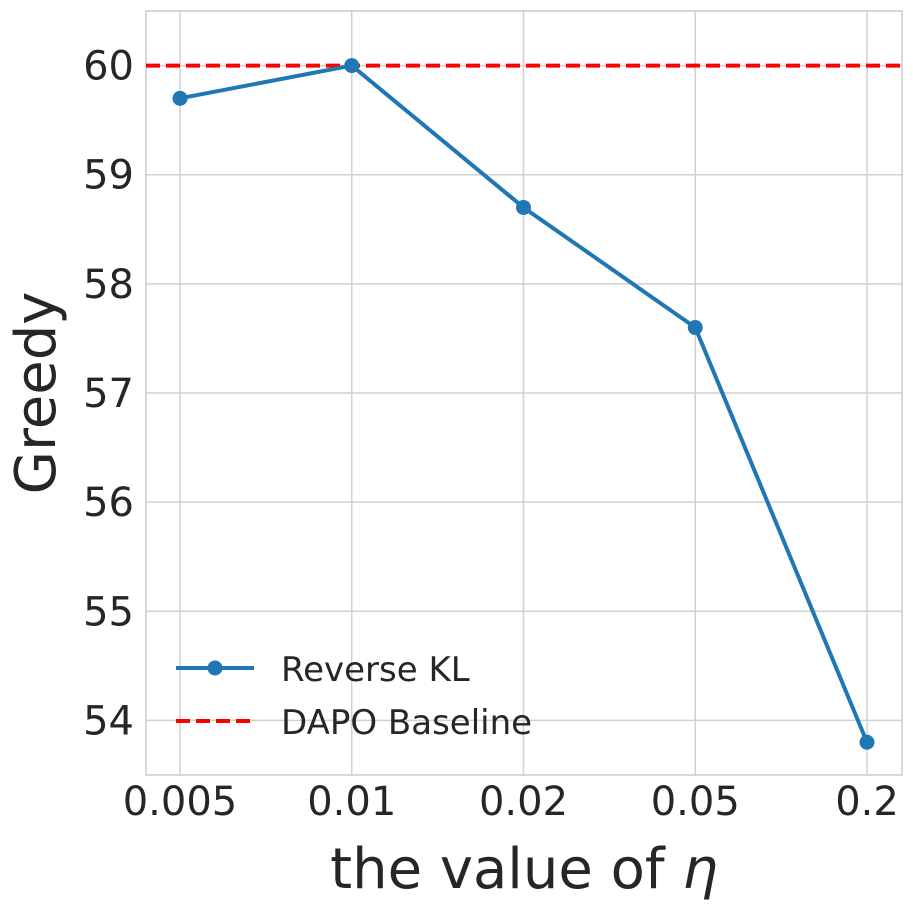 The height and width of the screenshot is (914, 913). What do you see at coordinates (108, 612) in the screenshot?
I see `y-tick-label-55: 55` at bounding box center [108, 612].